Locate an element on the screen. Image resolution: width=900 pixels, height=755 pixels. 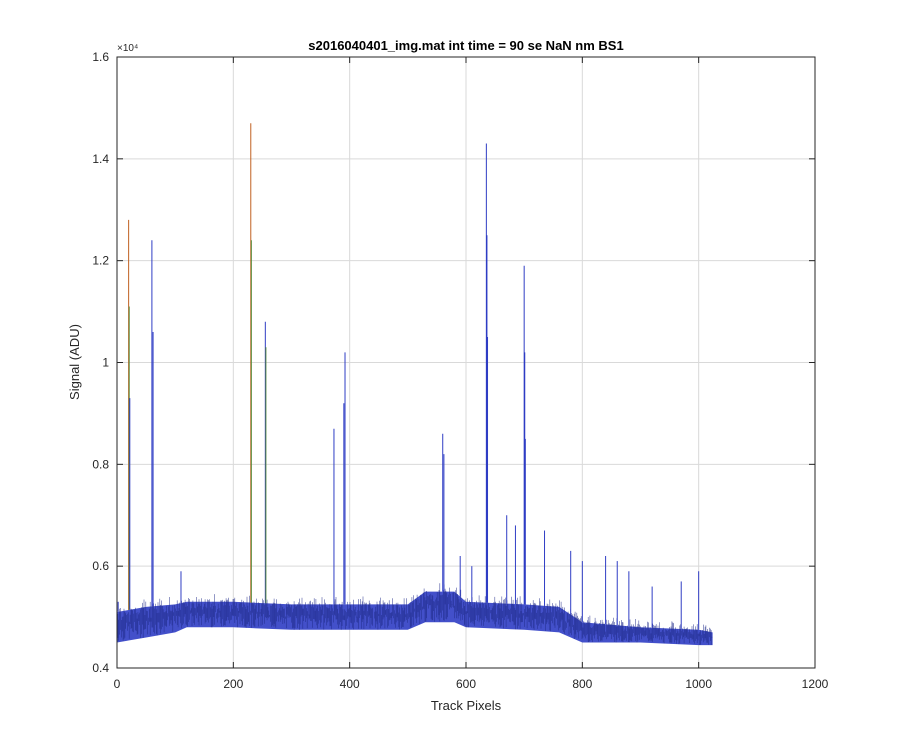
y-tick-label: 1.6 is located at coordinates (100, 57).